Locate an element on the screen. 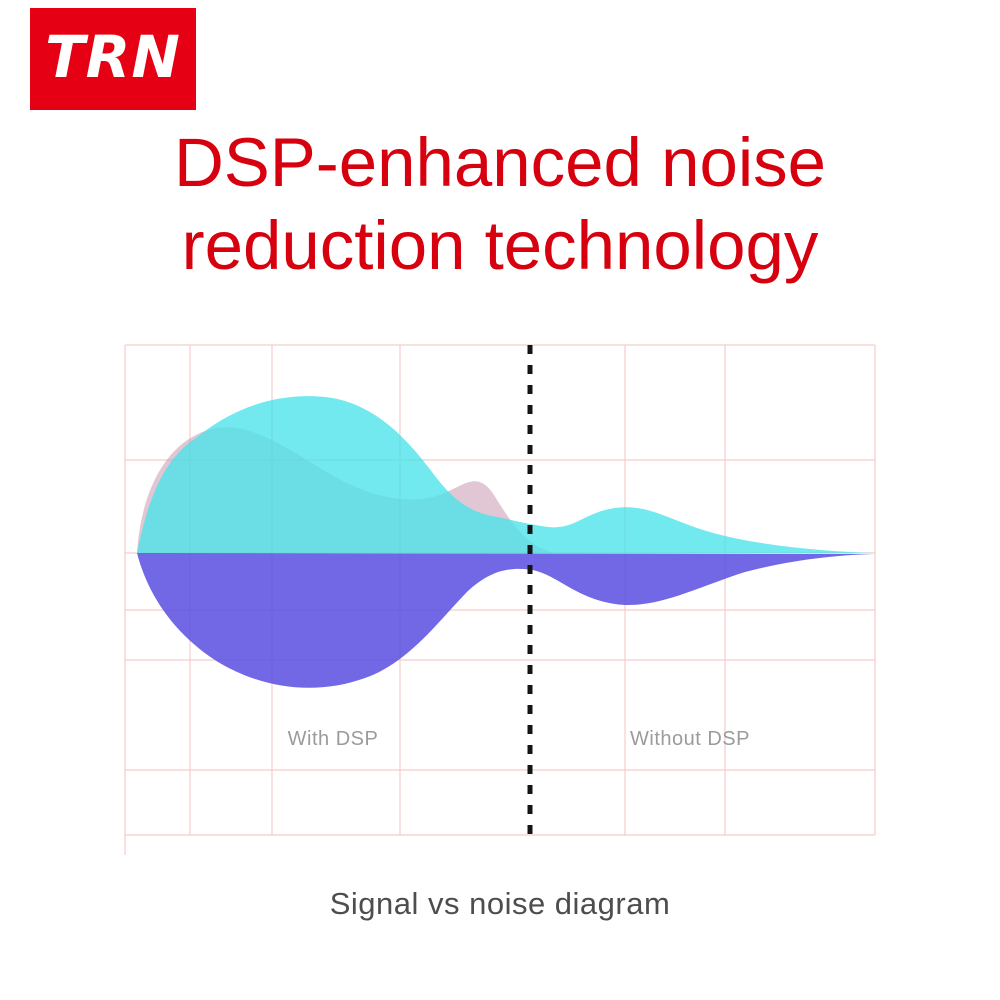 This screenshot has height=1000, width=1000. noise-shape is located at coordinates (505, 620).